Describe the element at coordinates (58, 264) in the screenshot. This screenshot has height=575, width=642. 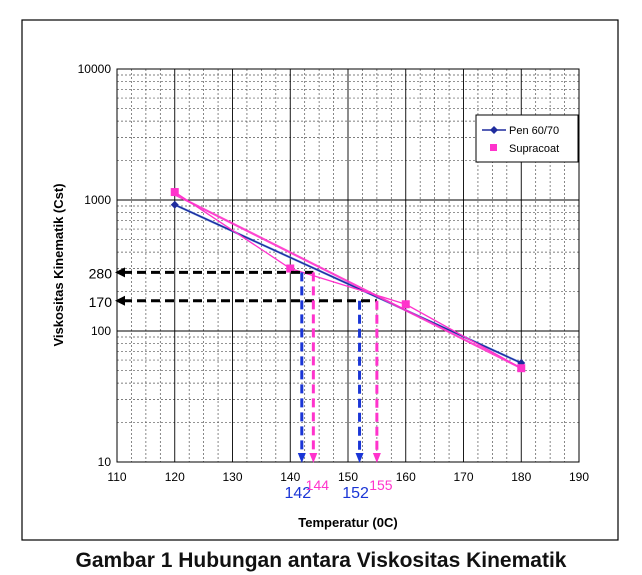
I see `y-axis-title: Viskositas Kinematik (Cst)` at that location.